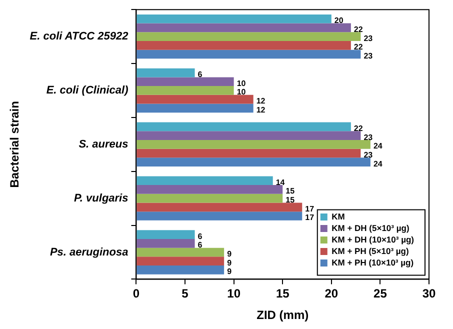  What do you see at coordinates (136, 293) in the screenshot?
I see `x-tick-label: 0` at bounding box center [136, 293].